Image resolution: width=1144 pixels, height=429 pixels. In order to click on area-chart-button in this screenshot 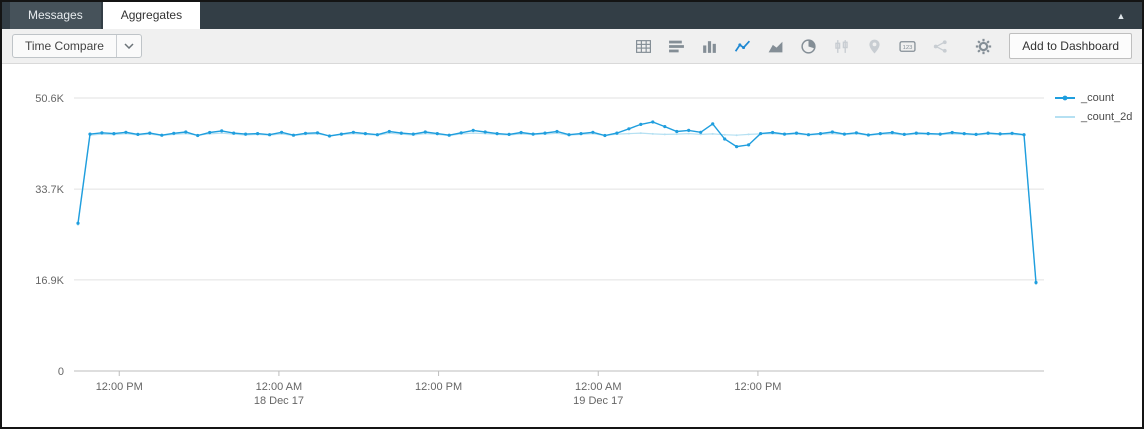, I will do `click(775, 46)`.